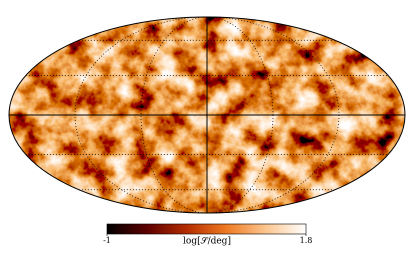  What do you see at coordinates (206, 229) in the screenshot?
I see `colorbar` at bounding box center [206, 229].